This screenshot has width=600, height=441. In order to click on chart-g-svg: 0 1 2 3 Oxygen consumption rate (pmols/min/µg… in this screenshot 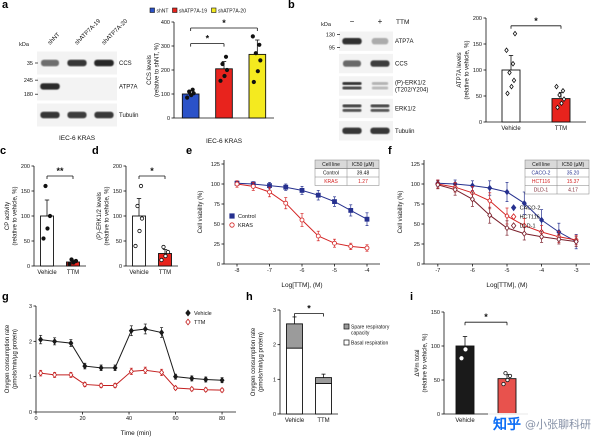, I will do `click(120, 370)`.